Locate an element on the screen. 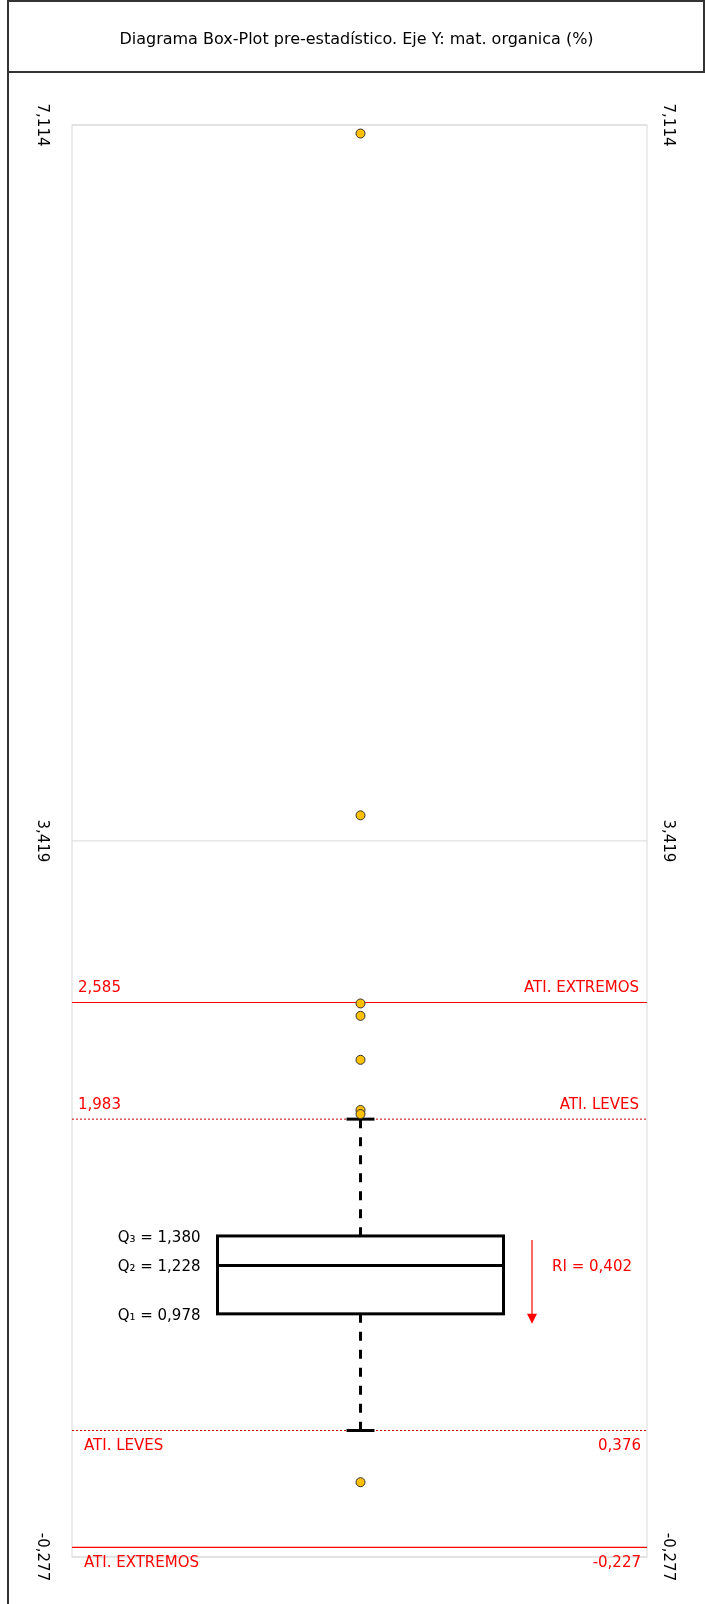 The image size is (705, 1604). annotation: 2,585 is located at coordinates (99, 987).